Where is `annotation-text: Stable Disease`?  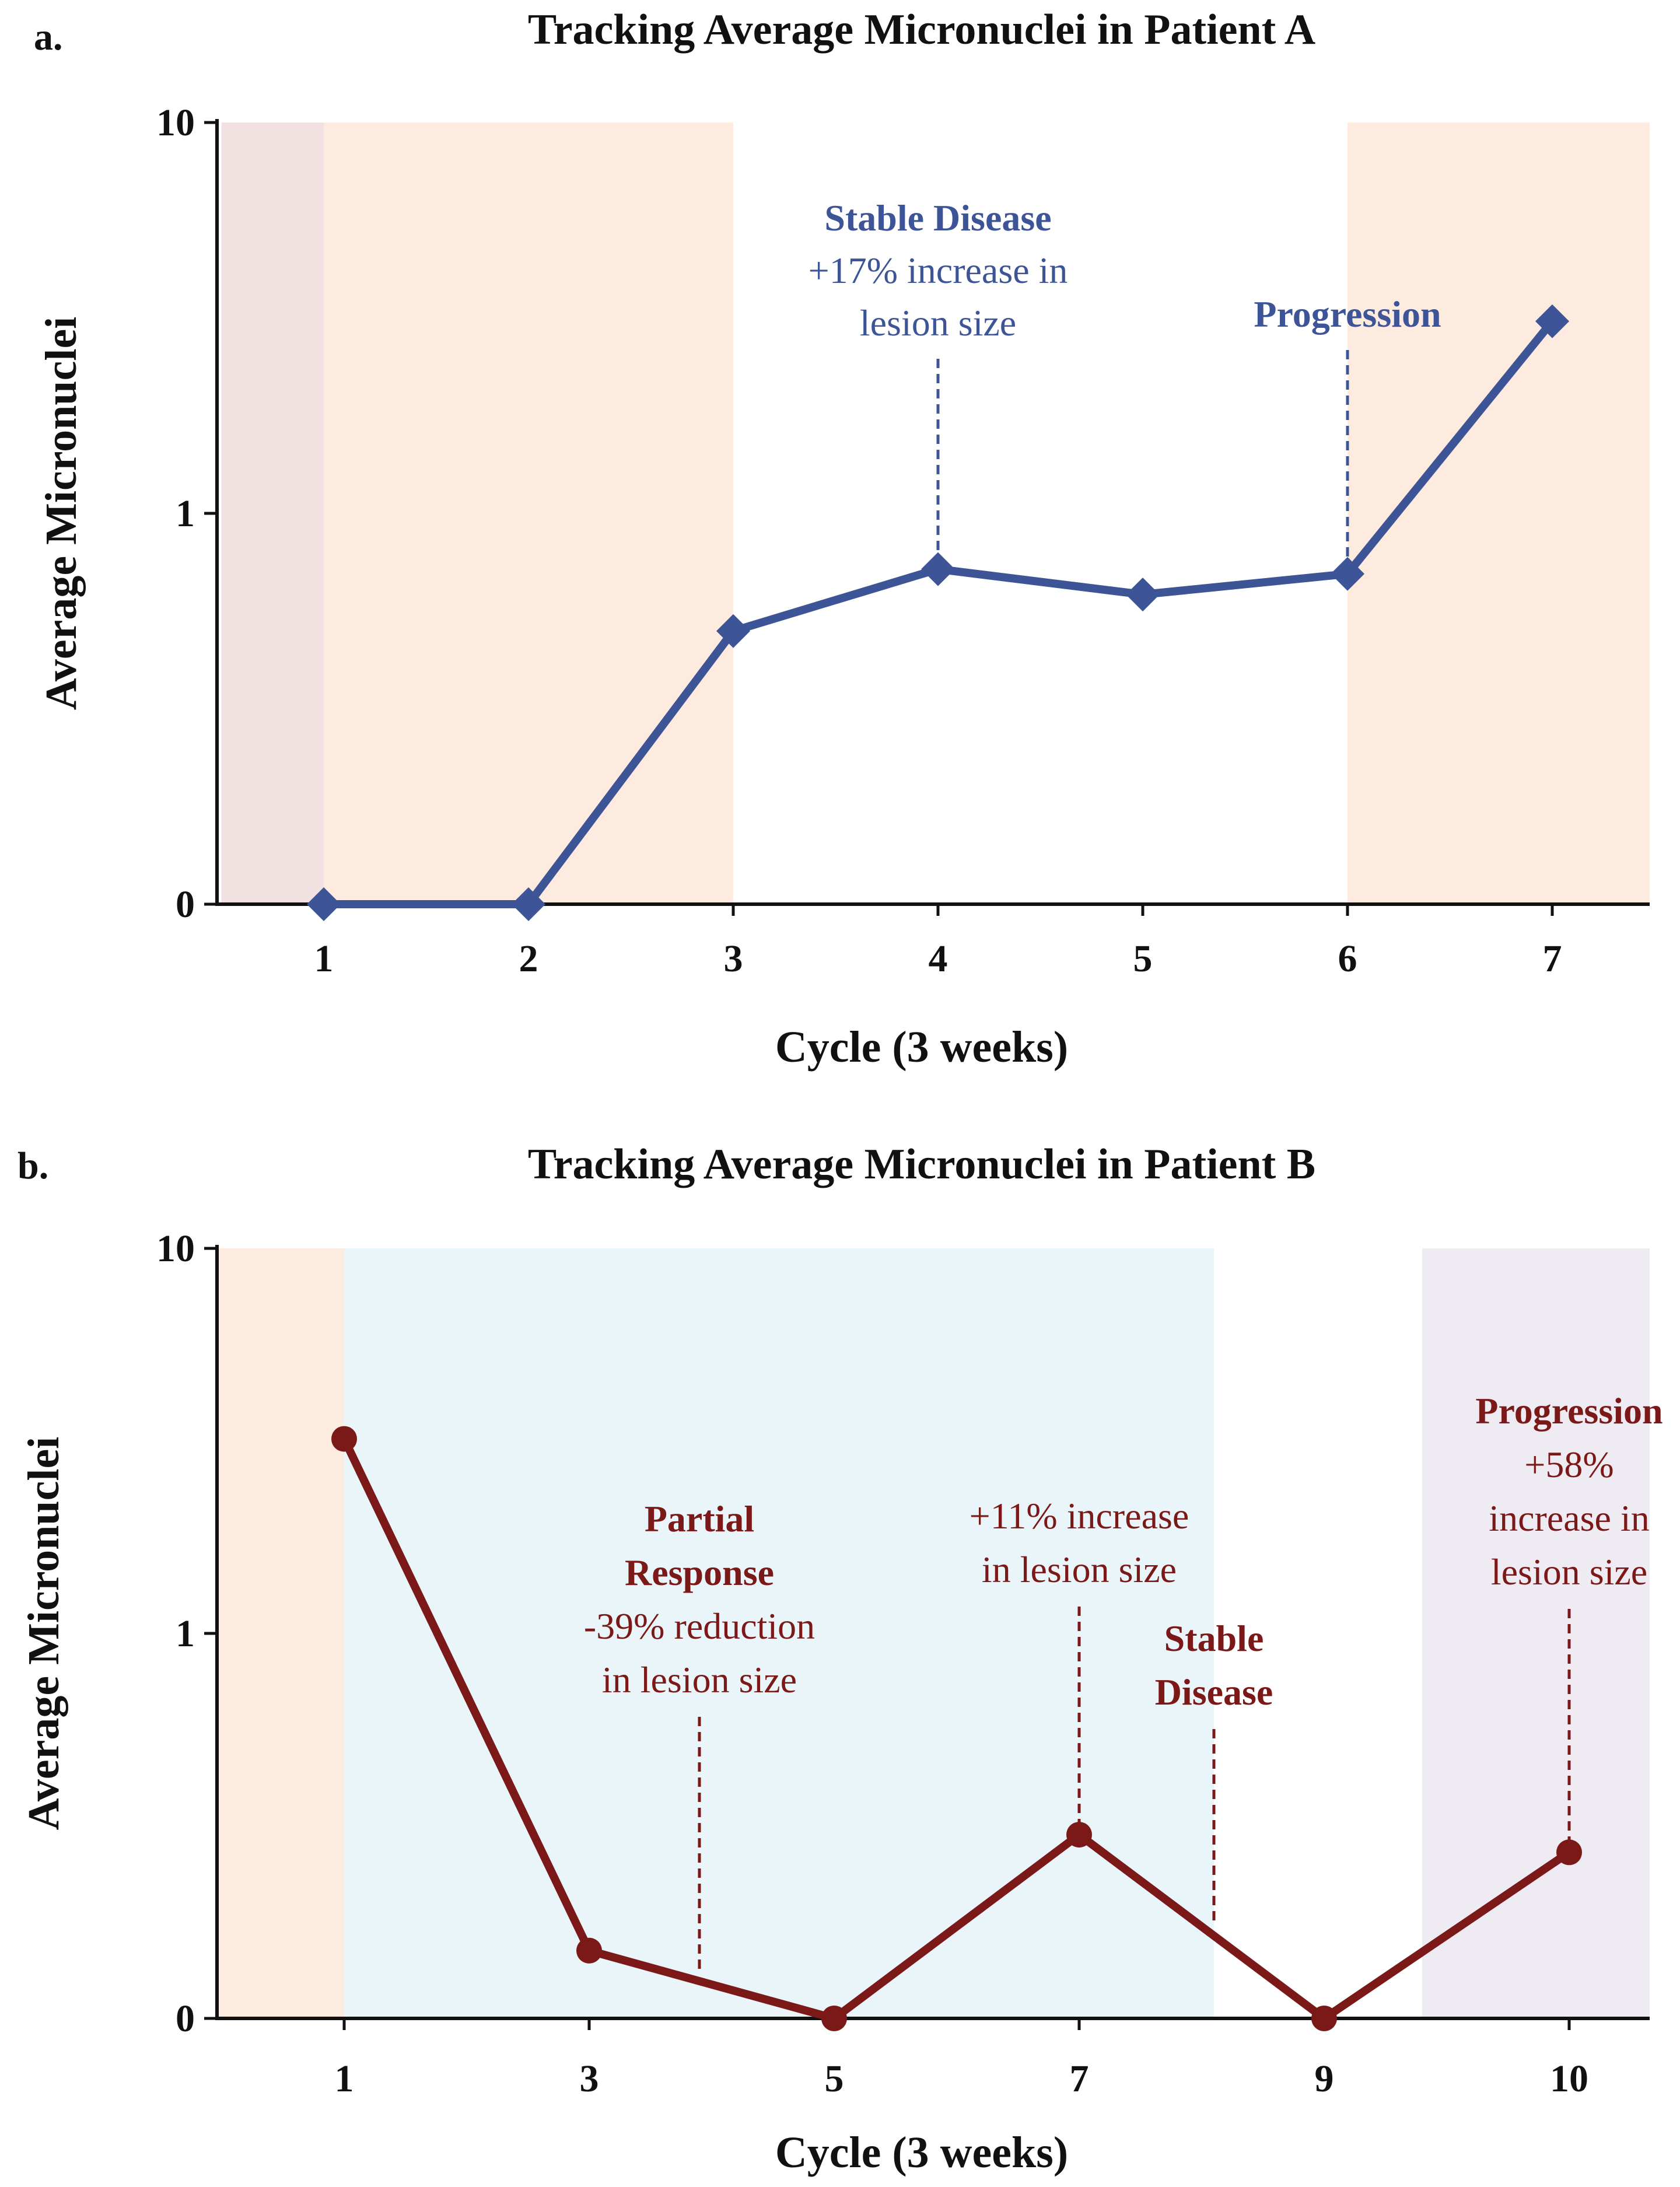 annotation-text: Stable Disease is located at coordinates (937, 218).